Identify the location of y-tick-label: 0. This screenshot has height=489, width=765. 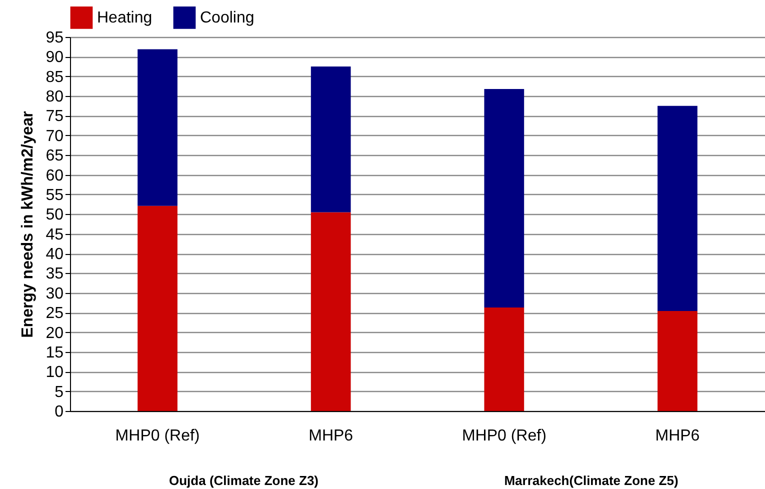
(59, 412).